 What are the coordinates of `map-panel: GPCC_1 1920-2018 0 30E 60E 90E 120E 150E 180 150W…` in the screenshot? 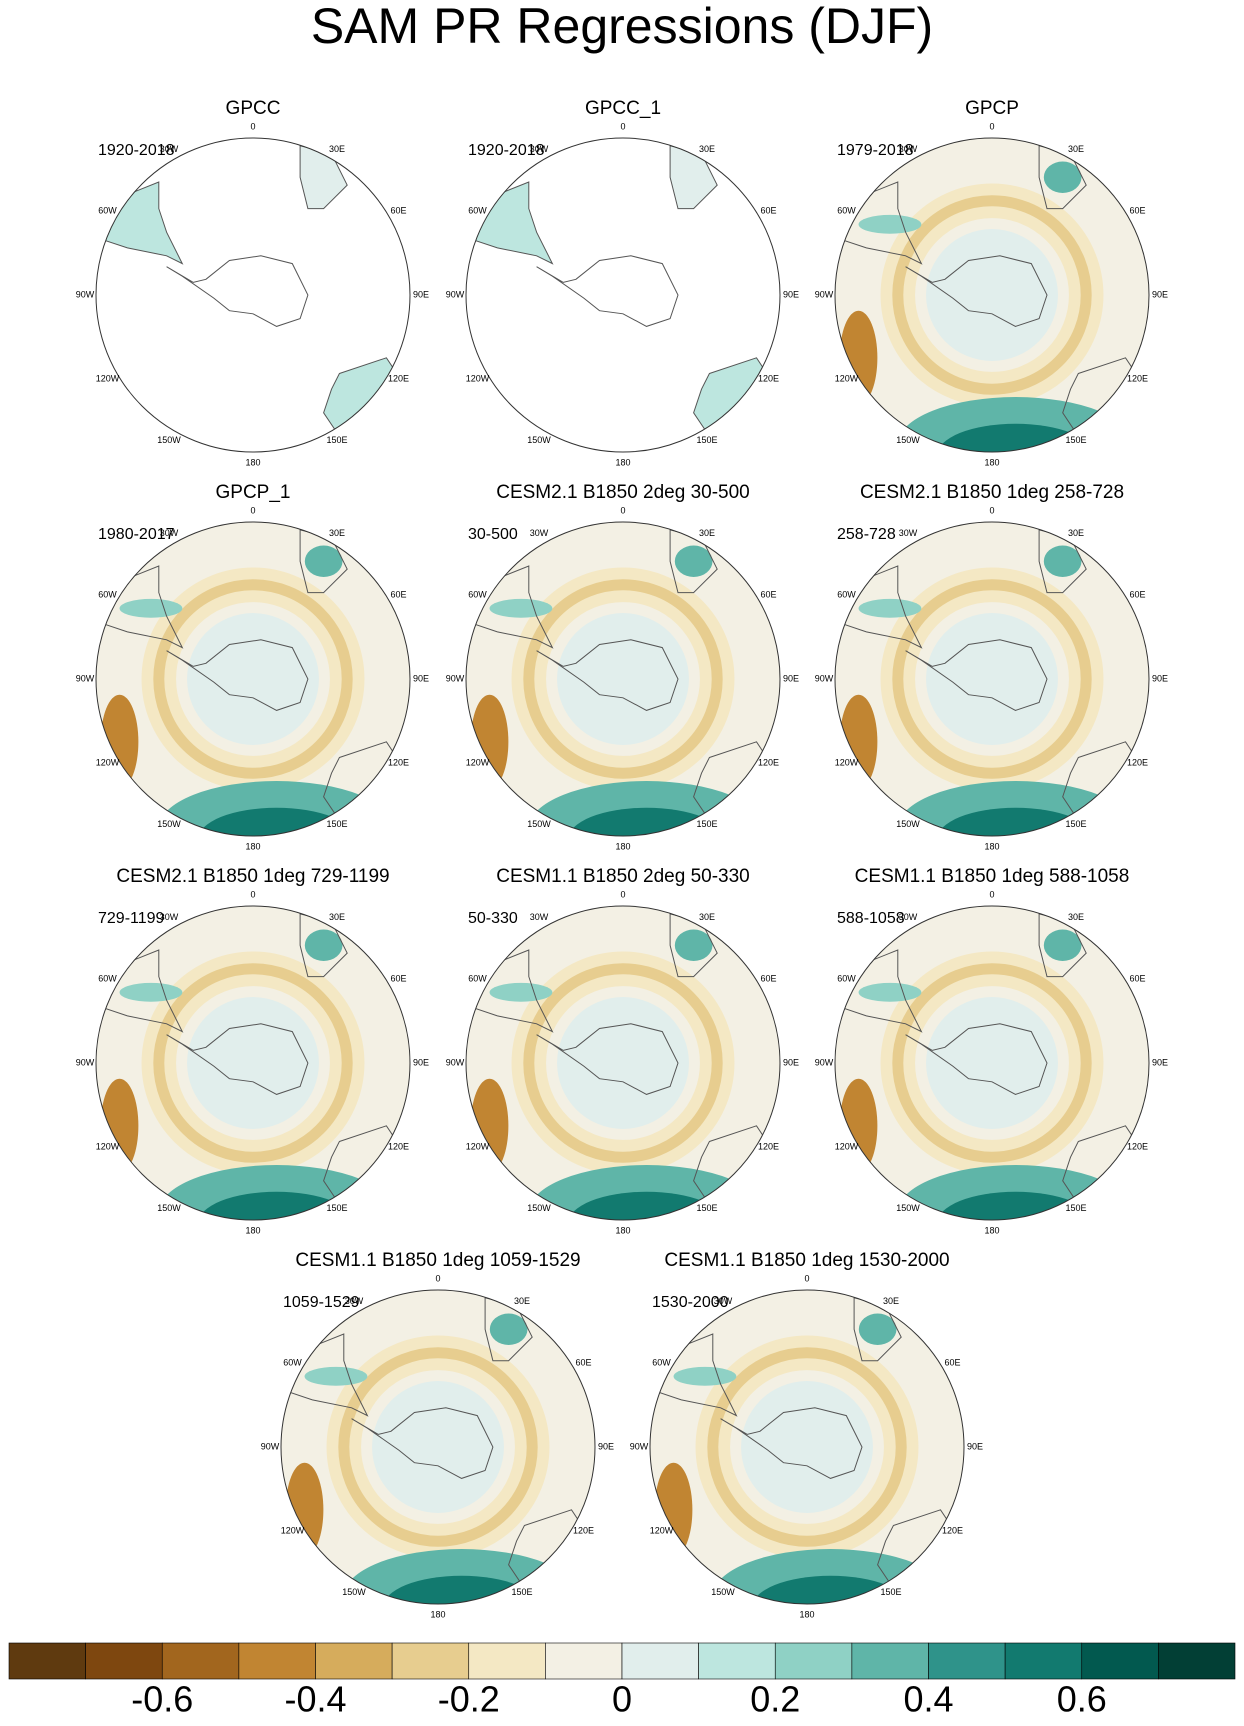 It's located at (622, 282).